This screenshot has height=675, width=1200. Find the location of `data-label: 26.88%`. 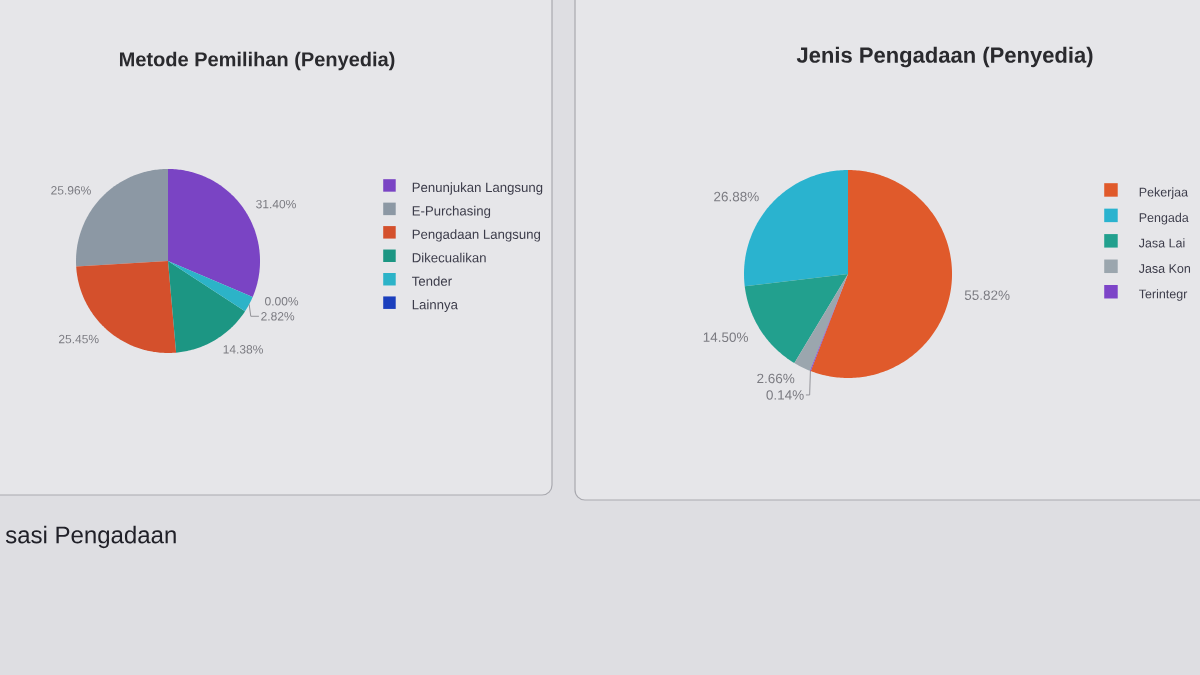

data-label: 26.88% is located at coordinates (736, 196).